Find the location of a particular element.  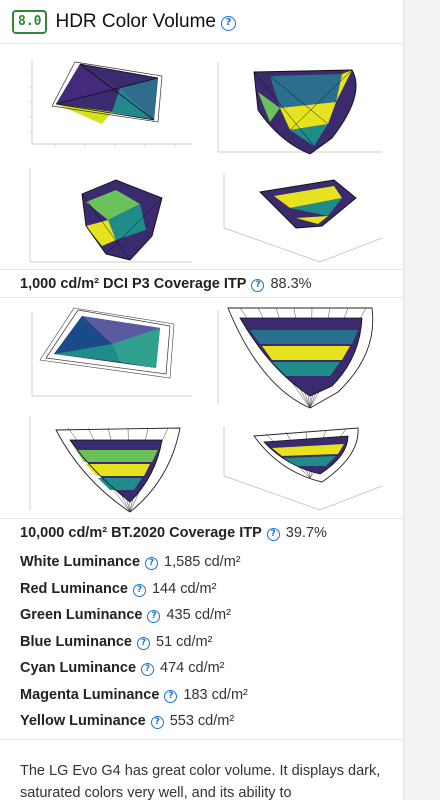

red-luminance-row: Red Luminance? 144 cd/m² is located at coordinates (201, 589).